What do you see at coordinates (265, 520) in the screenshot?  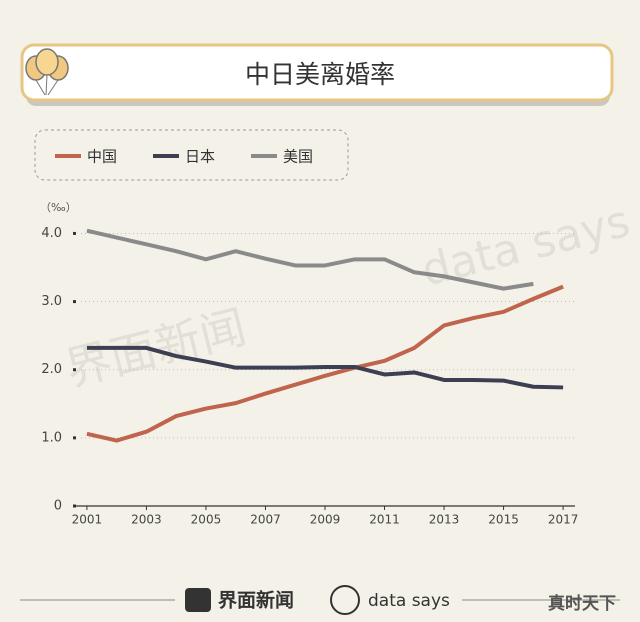 I see `x-tick-label: 2007` at bounding box center [265, 520].